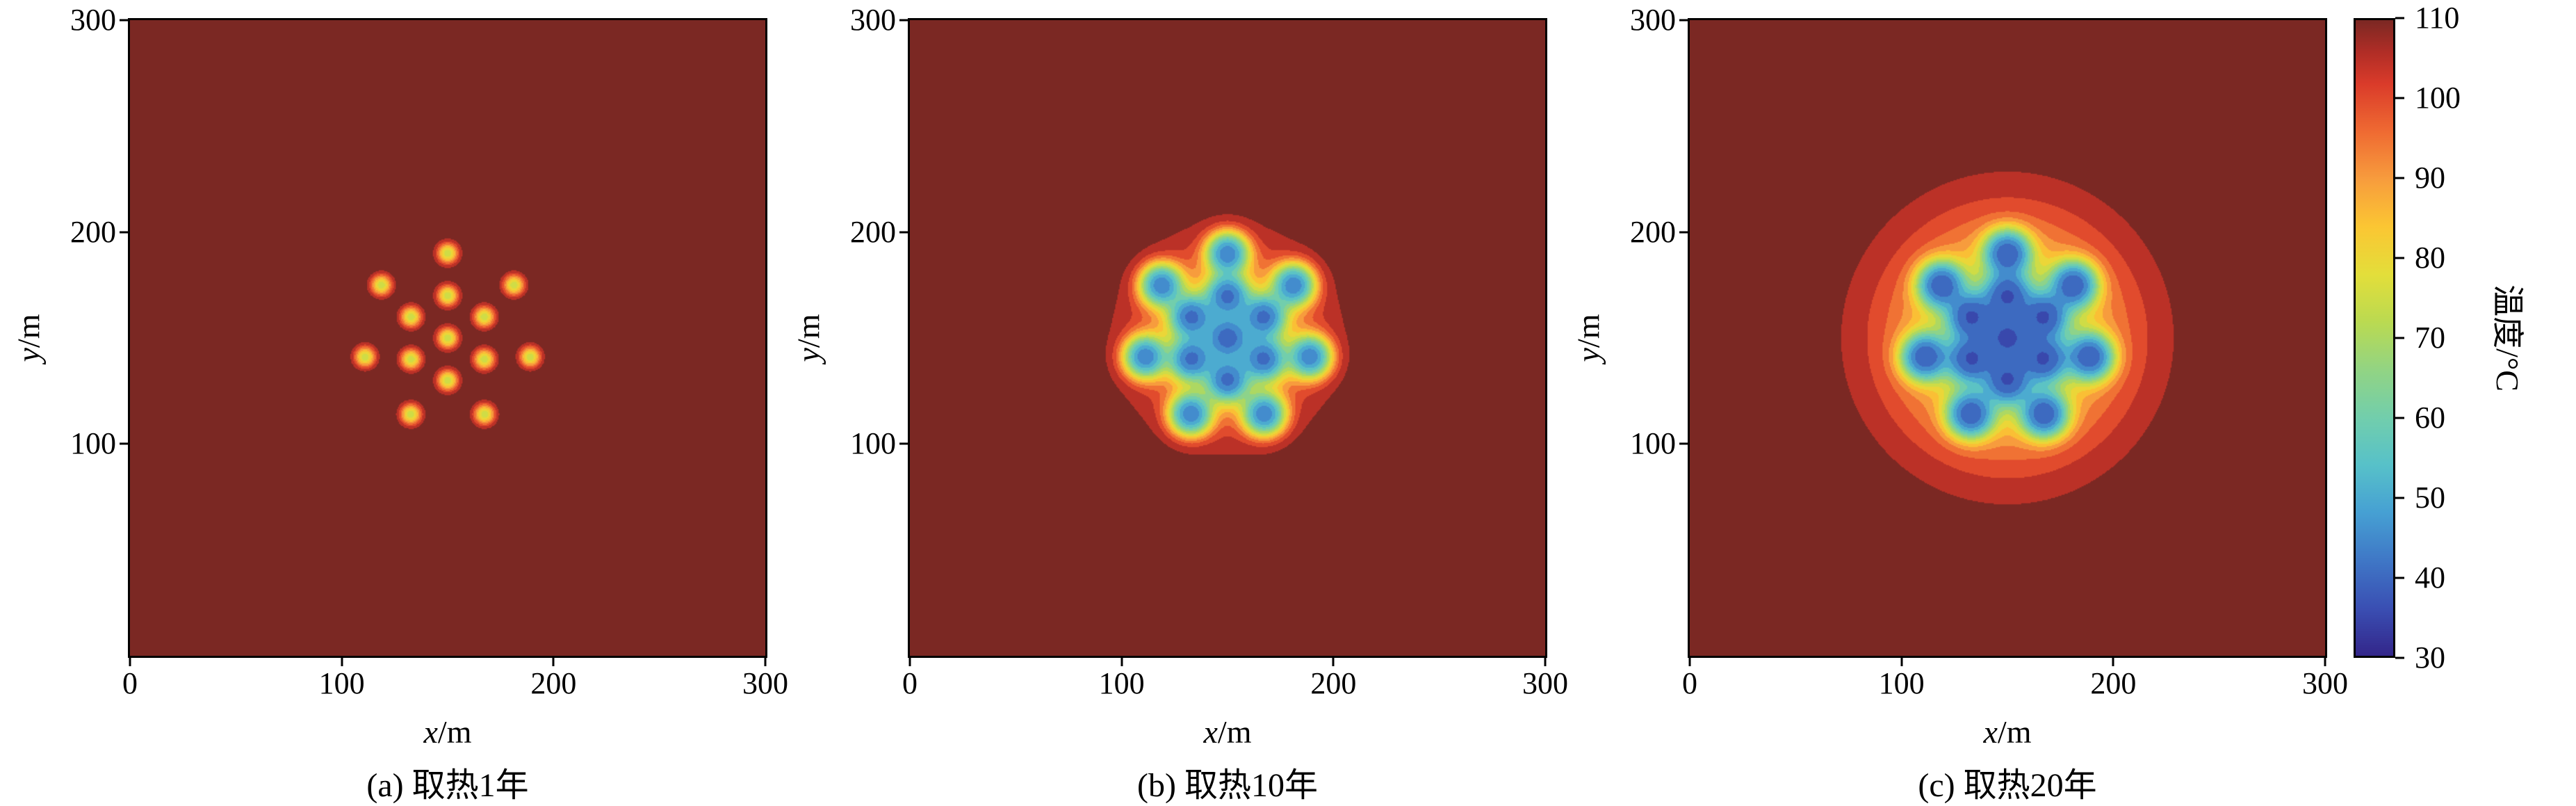 This screenshot has width=2576, height=806. I want to click on panel-c-caption: (c) 取热20年, so click(2007, 785).